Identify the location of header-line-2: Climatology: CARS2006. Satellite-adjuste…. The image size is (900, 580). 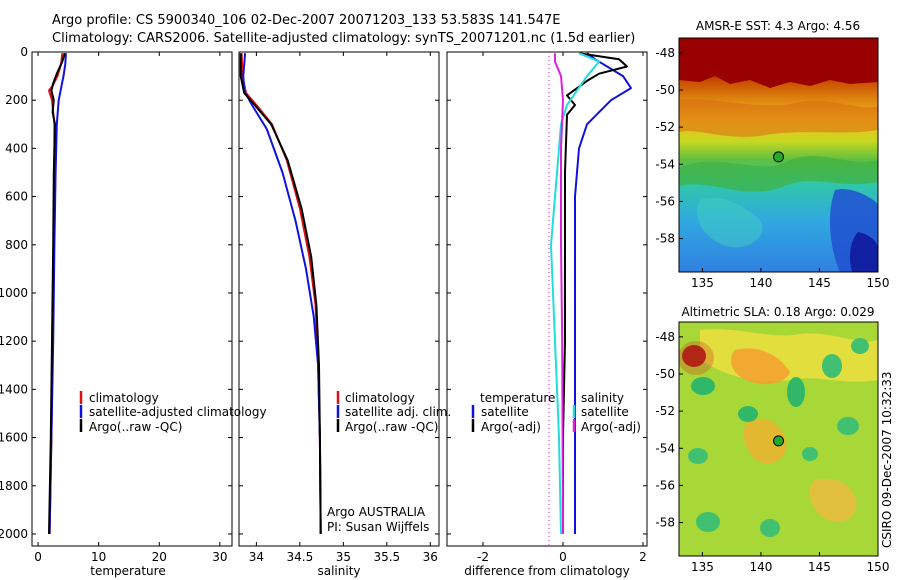
(343, 38).